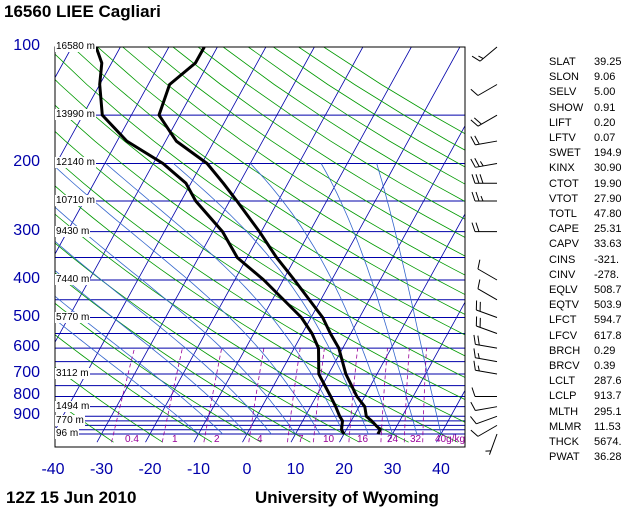  I want to click on index-value: -321., so click(607, 259).